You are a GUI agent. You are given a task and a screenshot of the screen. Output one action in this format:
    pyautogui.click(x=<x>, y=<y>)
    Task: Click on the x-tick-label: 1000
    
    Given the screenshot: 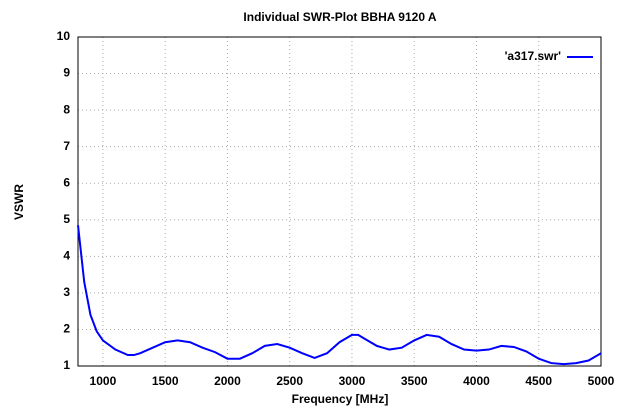 What is the action you would take?
    pyautogui.click(x=103, y=381)
    